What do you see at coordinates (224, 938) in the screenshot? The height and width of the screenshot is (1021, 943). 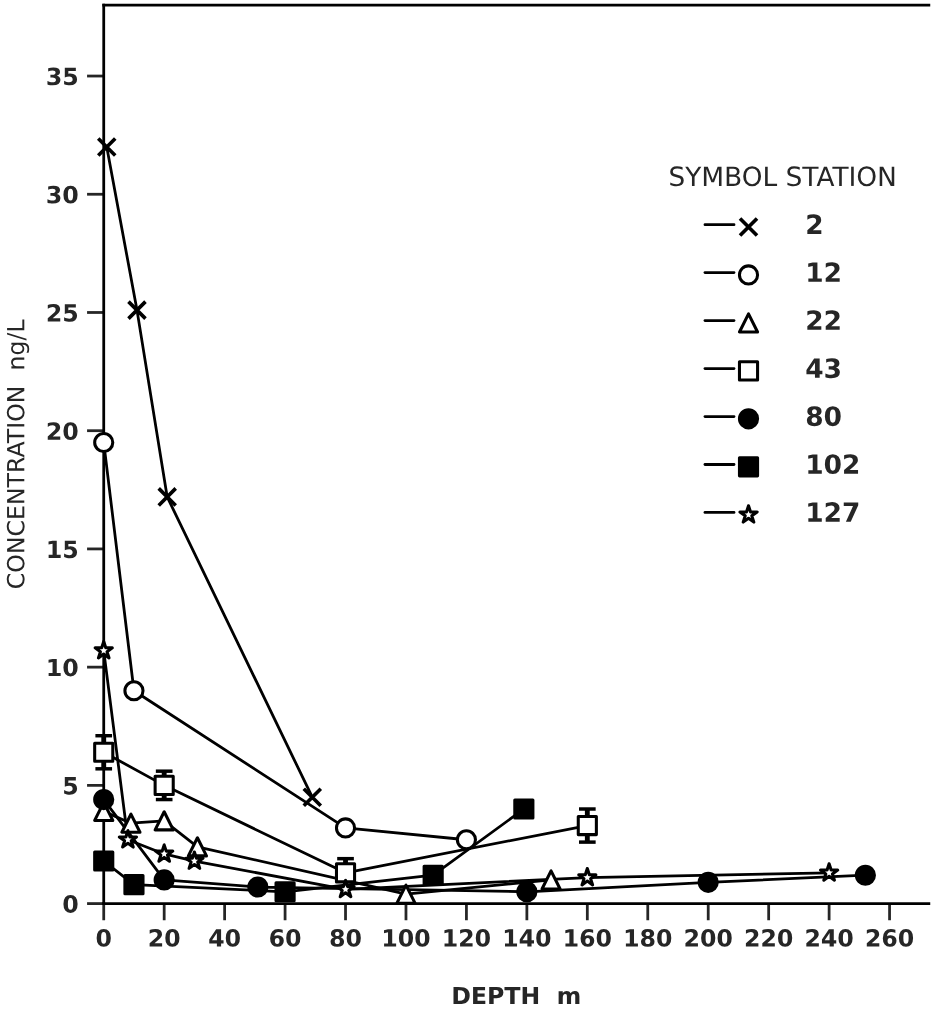 I see `x-tick-label: 40` at bounding box center [224, 938].